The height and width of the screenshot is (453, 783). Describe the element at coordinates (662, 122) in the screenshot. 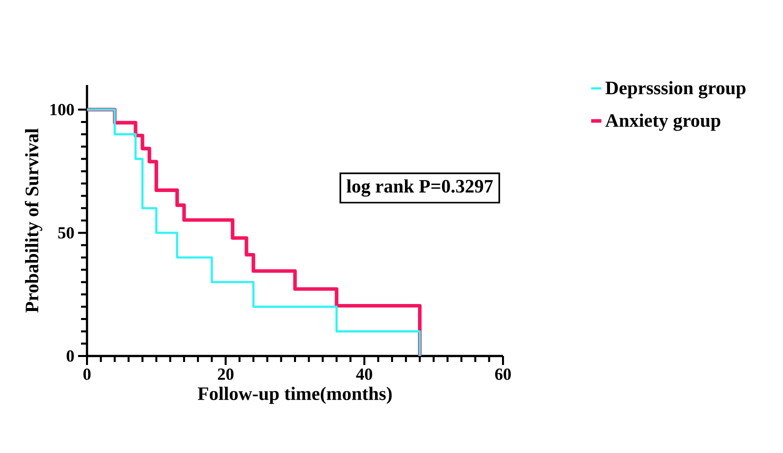

I see `legend-label: Anxiety group` at that location.